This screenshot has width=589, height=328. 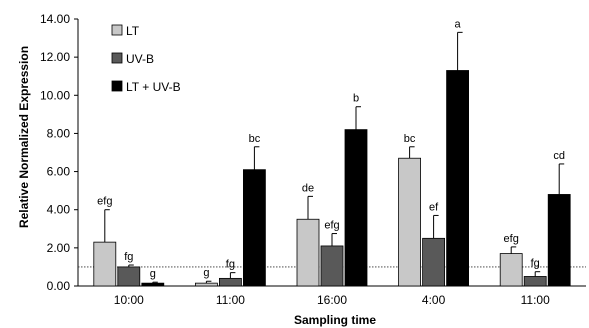 I want to click on x-tick-label: 4:00, so click(x=434, y=300).